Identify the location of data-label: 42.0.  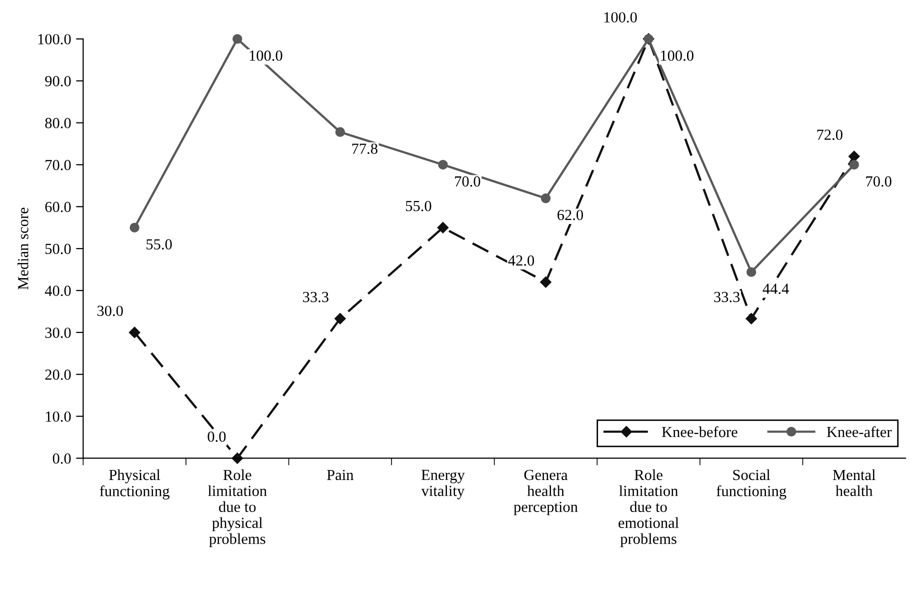
(521, 260).